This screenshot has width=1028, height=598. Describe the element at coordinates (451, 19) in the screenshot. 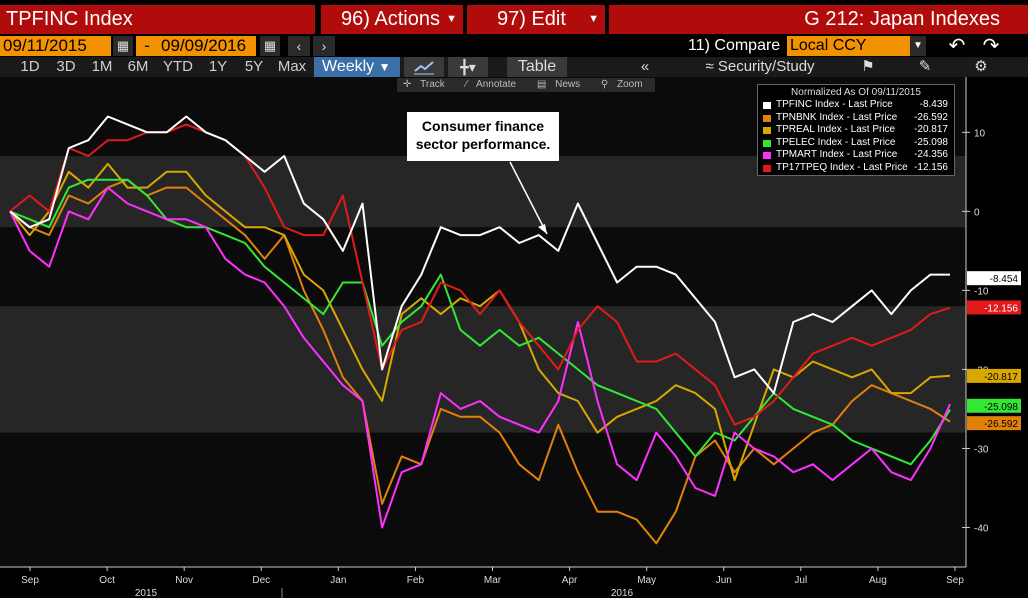

I see `actions-caret-icon: ▼` at that location.